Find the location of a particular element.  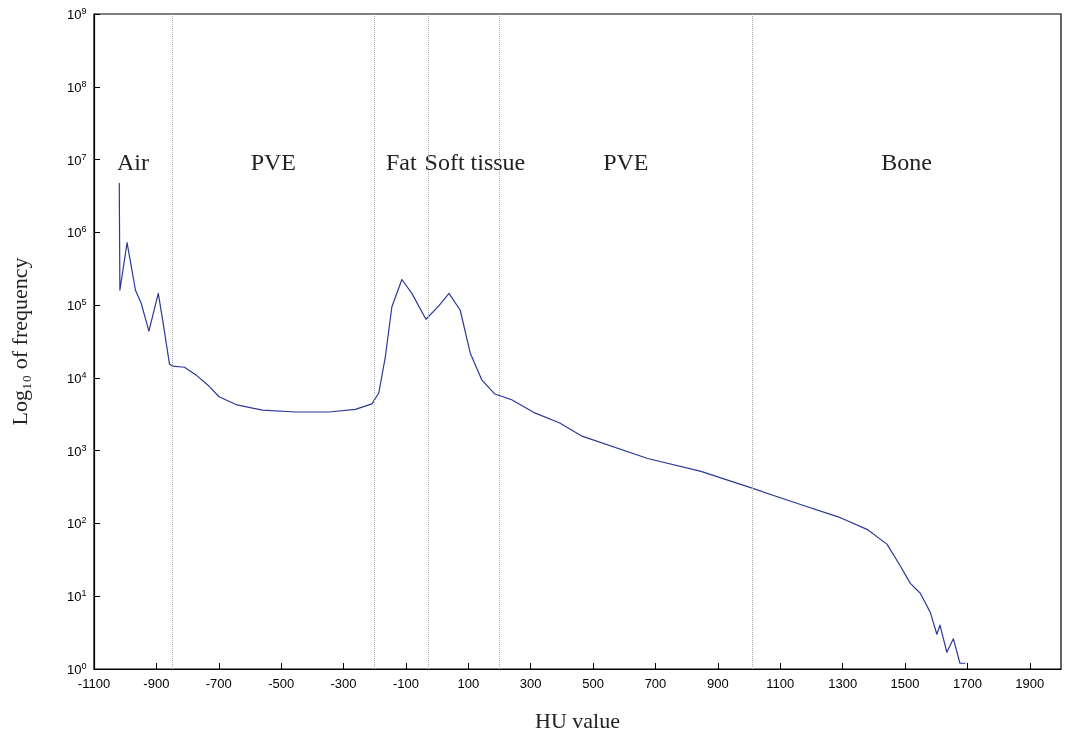

y-tick-label: 10$^{3}$ is located at coordinates (77, 450).